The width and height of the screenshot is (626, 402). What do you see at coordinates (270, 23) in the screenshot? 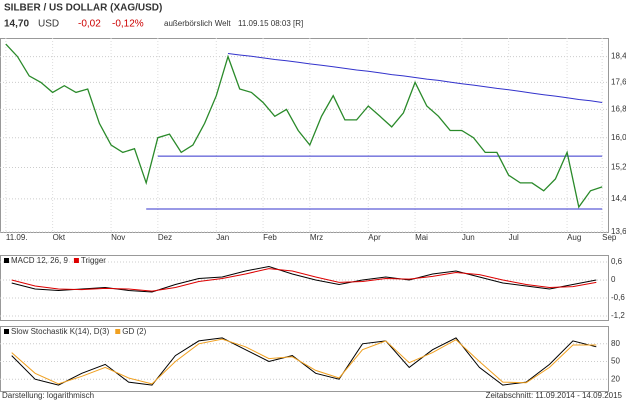
I see `timestamp: 11.09.15 08:03 [R]` at bounding box center [270, 23].